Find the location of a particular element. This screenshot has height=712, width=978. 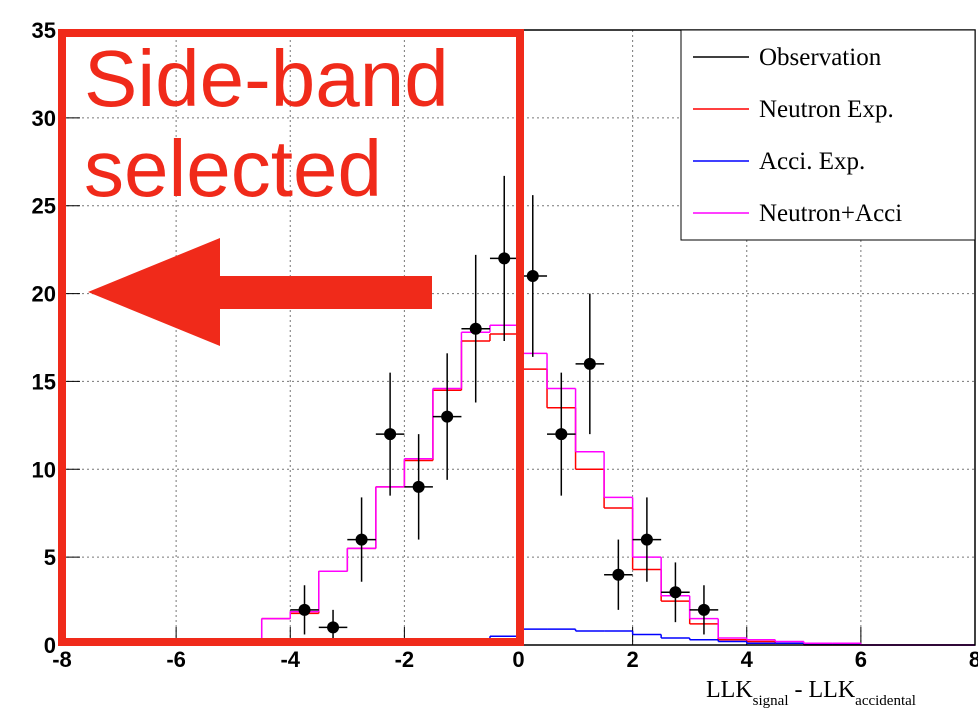

y-tick-label: 30 is located at coordinates (44, 118).